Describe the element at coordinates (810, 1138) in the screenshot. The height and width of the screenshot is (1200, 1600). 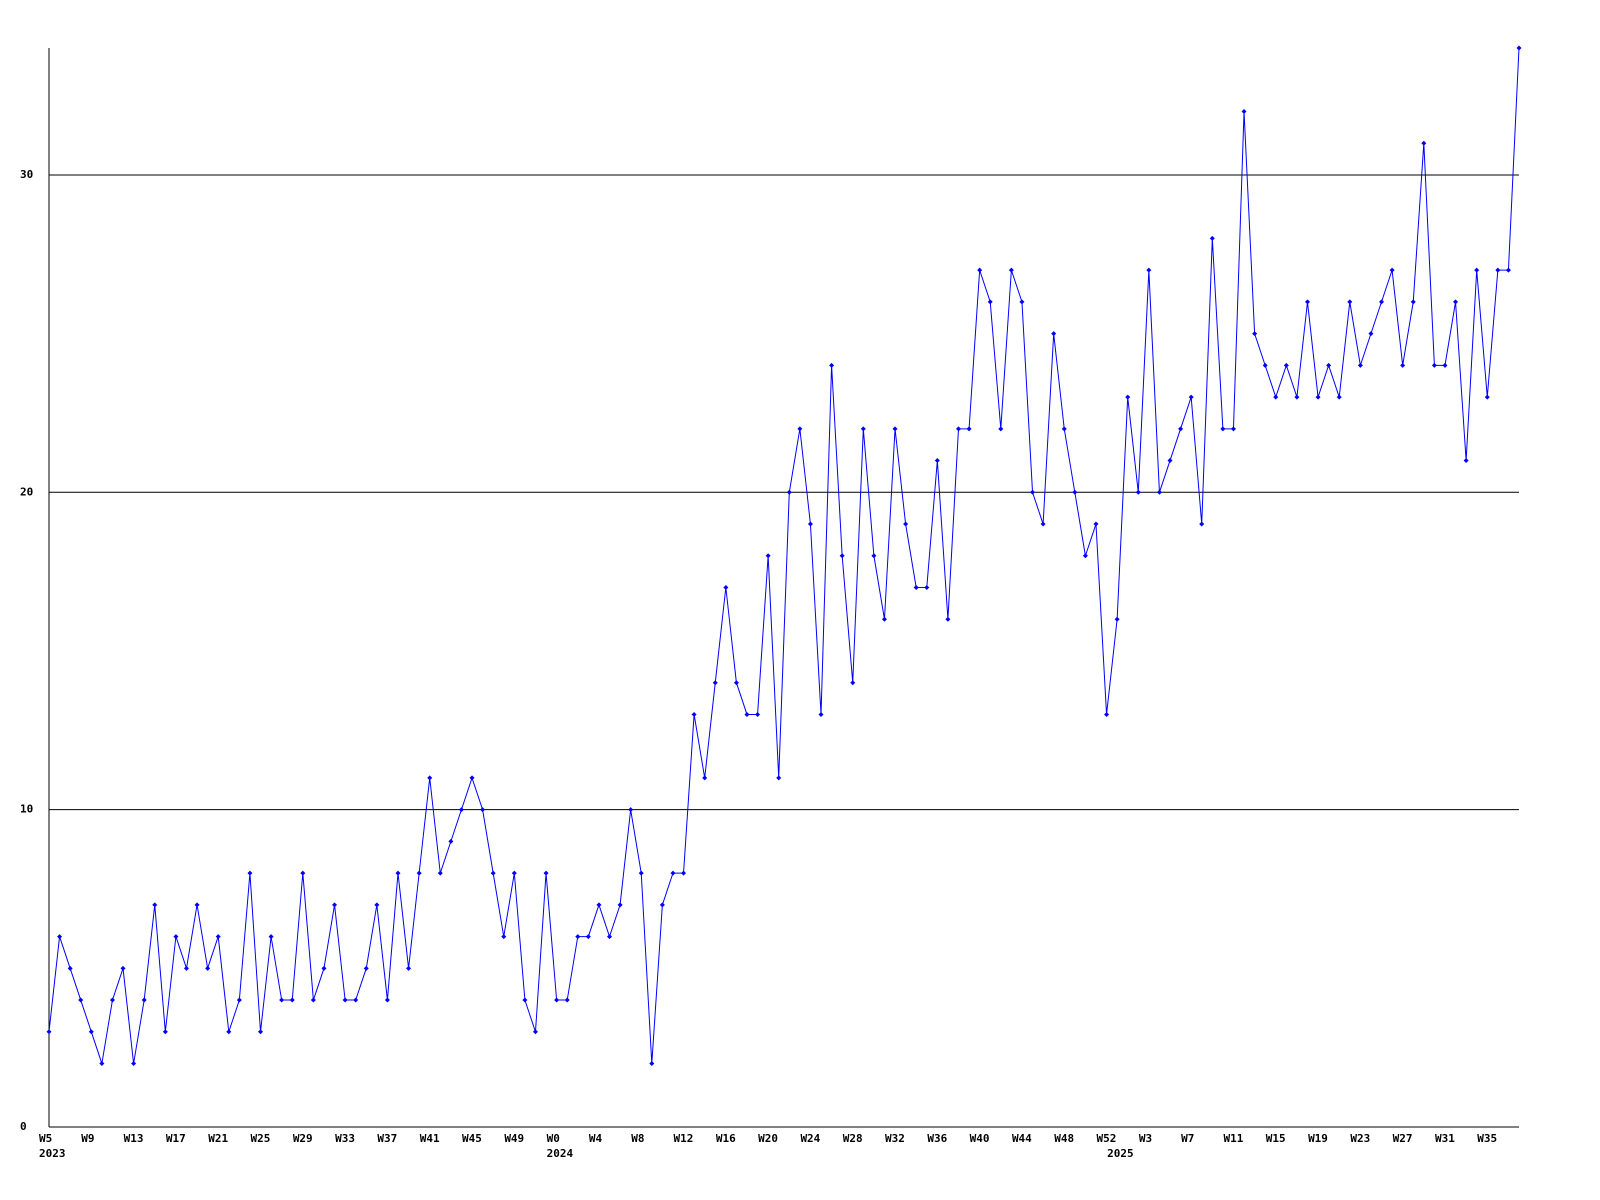
I see `x-tick-label: W24` at that location.